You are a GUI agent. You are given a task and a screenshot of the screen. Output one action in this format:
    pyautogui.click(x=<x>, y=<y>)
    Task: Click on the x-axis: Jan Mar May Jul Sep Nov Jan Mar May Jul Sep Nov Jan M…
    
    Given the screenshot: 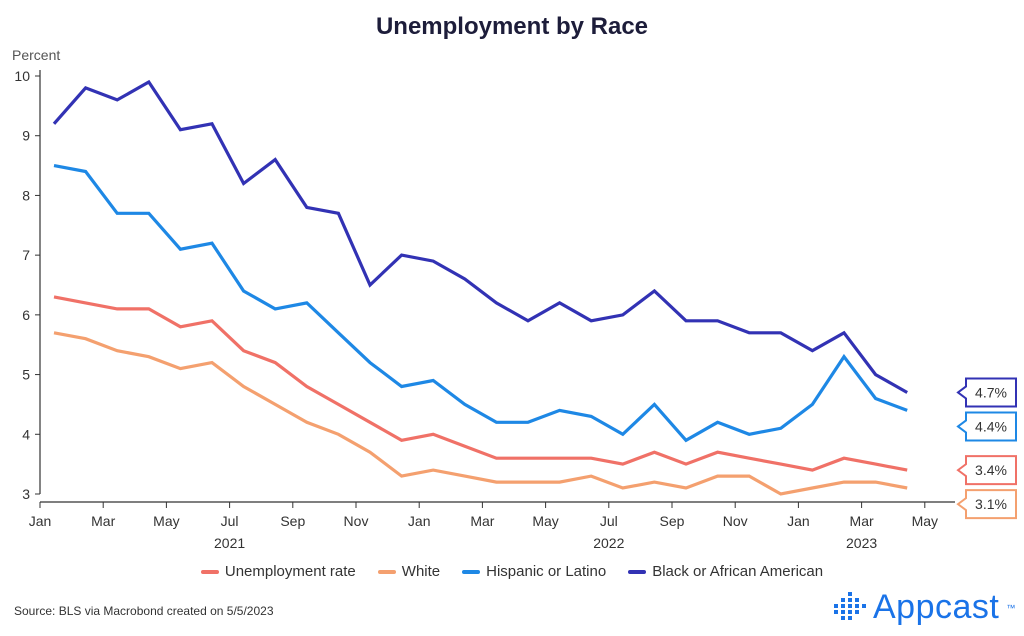 What is the action you would take?
    pyautogui.click(x=492, y=526)
    